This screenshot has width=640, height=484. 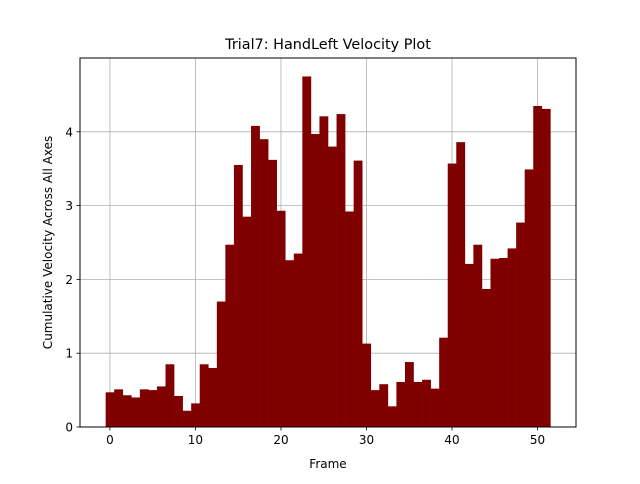 I want to click on x-tick-label: 10, so click(x=195, y=440).